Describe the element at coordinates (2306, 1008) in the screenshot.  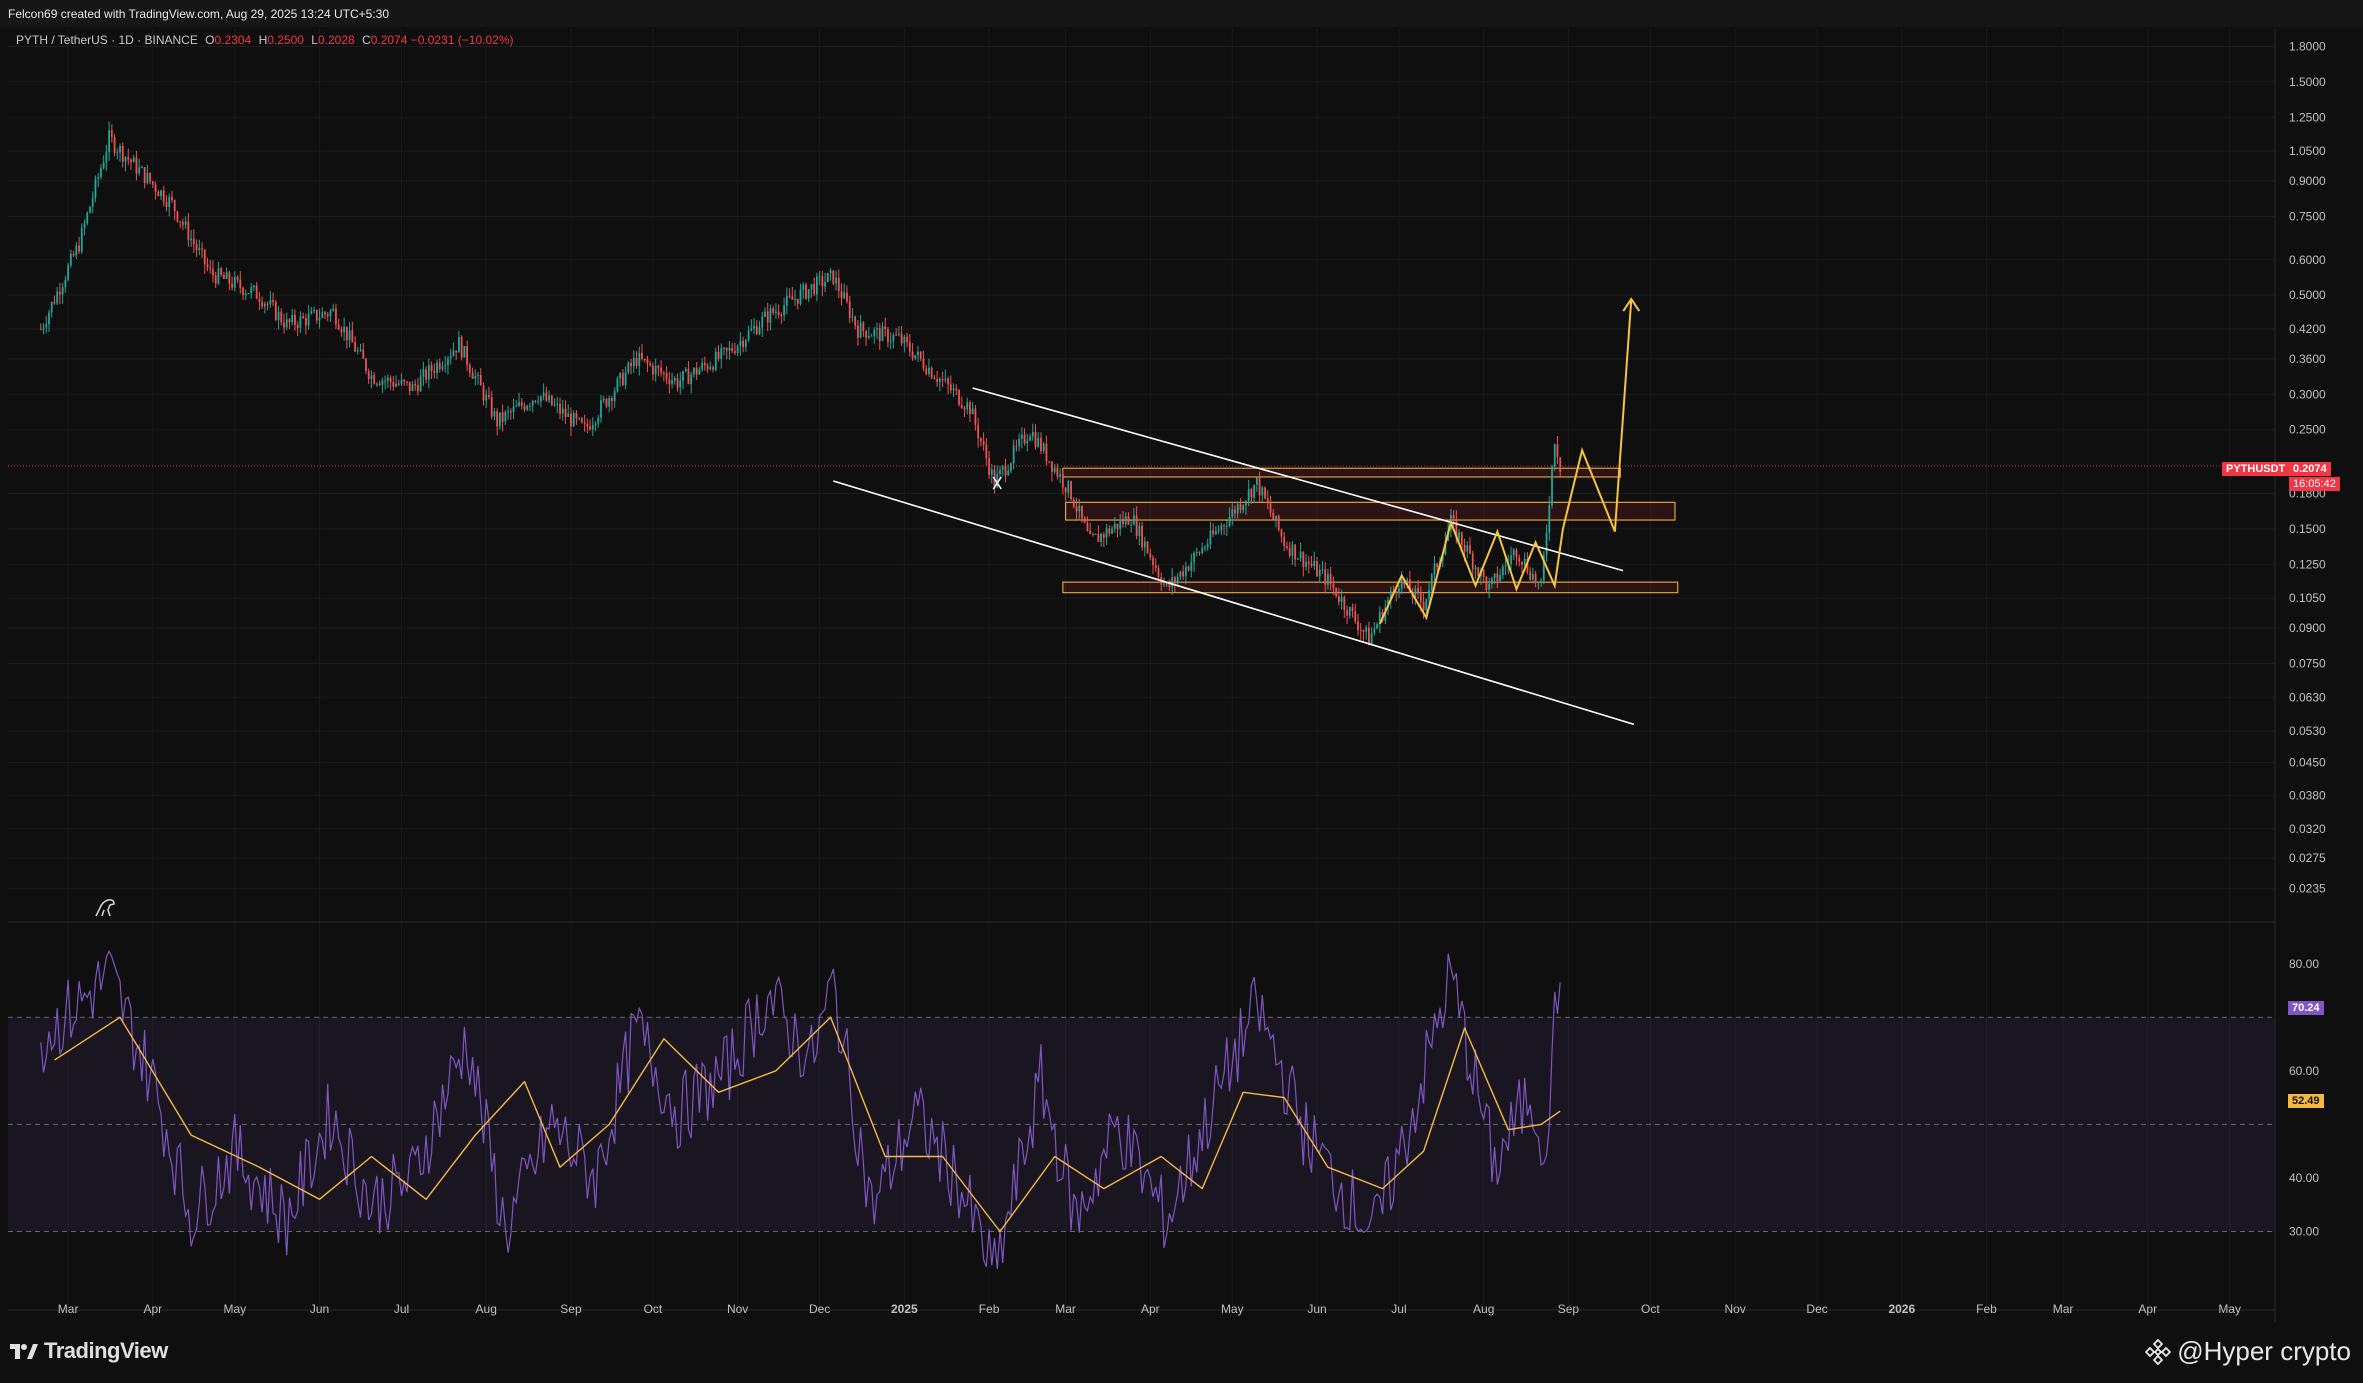
I see `rsi-value-tag: 70.24` at that location.